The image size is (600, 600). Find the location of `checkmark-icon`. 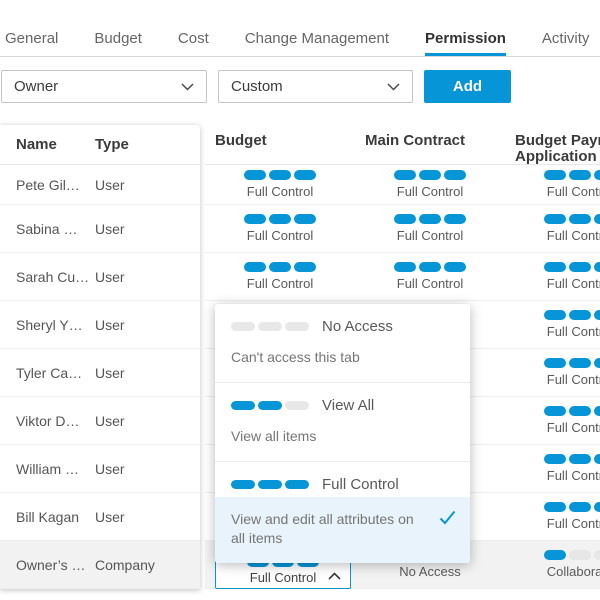

checkmark-icon is located at coordinates (447, 520).